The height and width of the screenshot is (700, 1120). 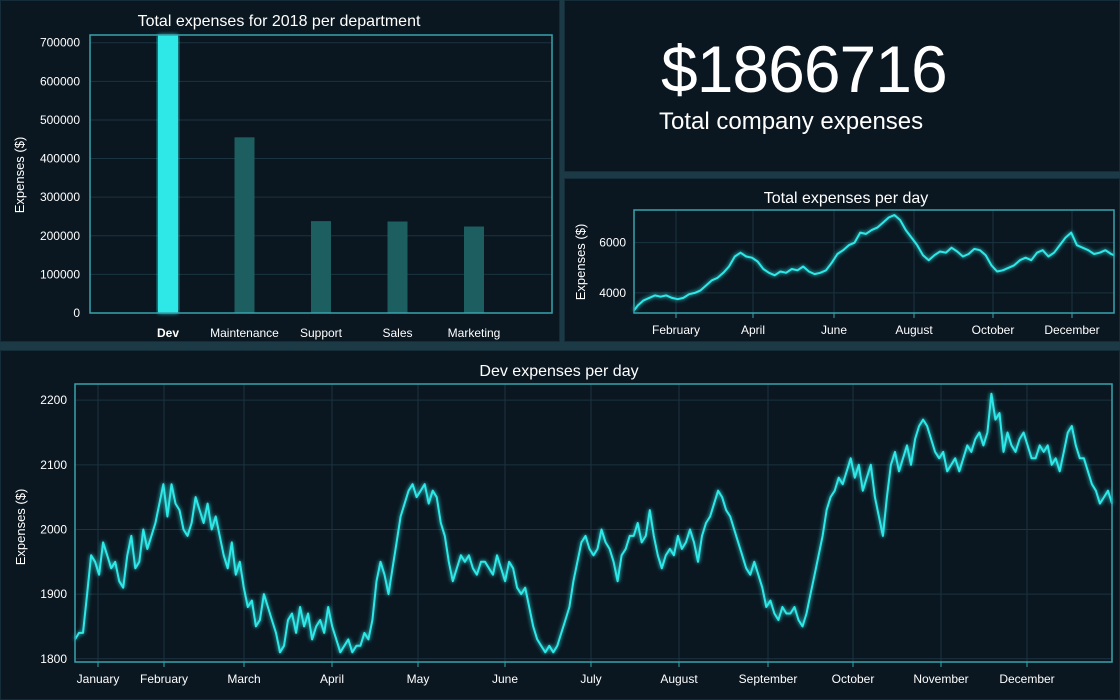 I want to click on y-tick-label: 6000, so click(x=612, y=243).